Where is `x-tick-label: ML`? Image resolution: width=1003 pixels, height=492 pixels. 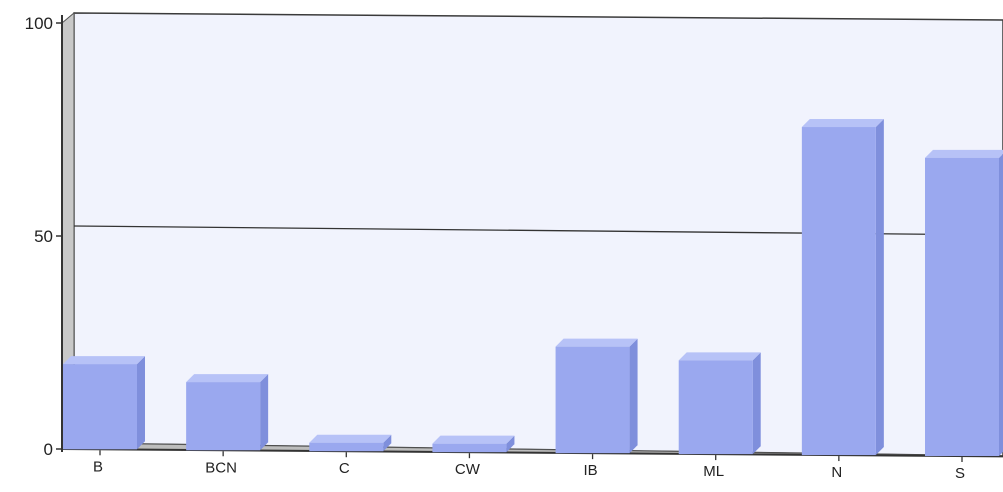
x-tick-label: ML is located at coordinates (713, 471).